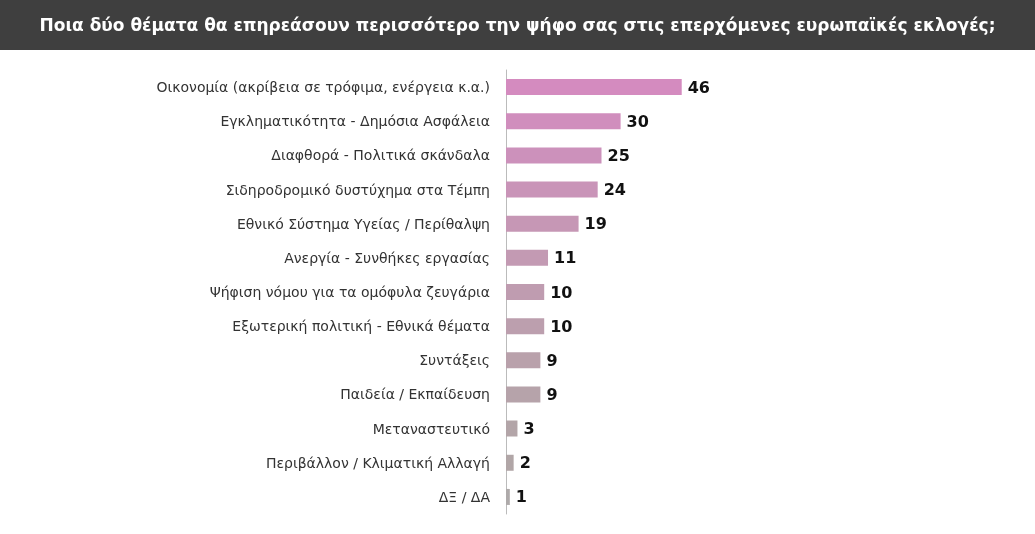 This screenshot has height=534, width=1035. Describe the element at coordinates (521, 497) in the screenshot. I see `data-label: 1` at that location.